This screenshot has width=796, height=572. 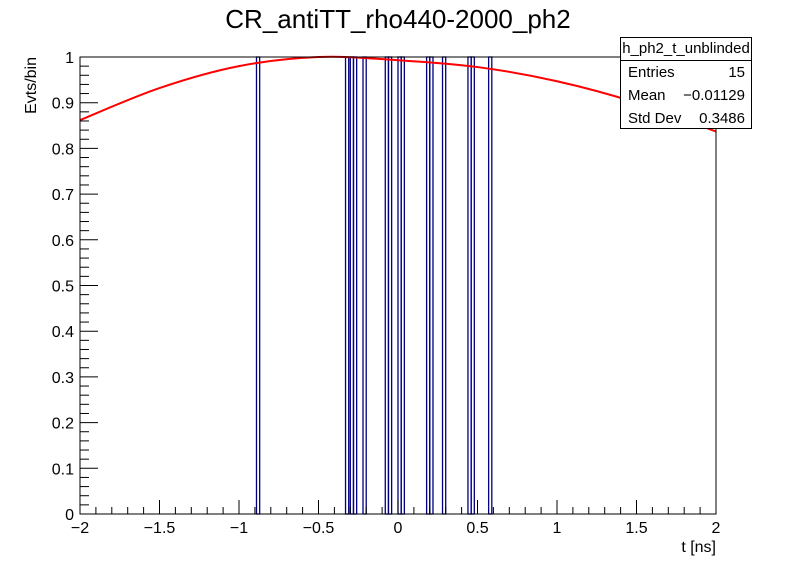 What do you see at coordinates (69, 515) in the screenshot?
I see `y-tick-label: 0` at bounding box center [69, 515].